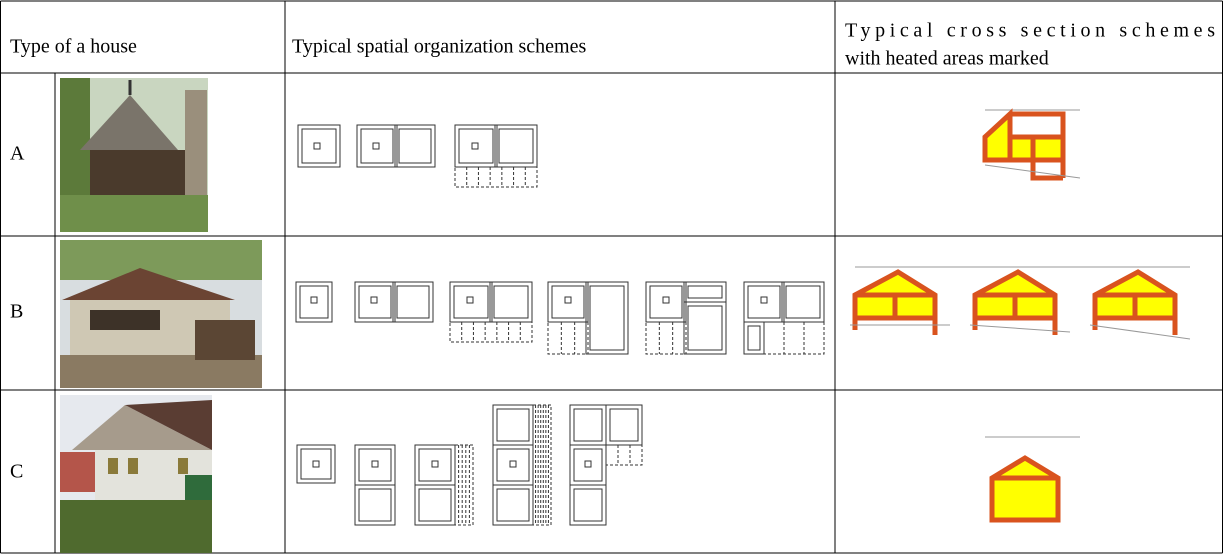  Describe the element at coordinates (16, 472) in the screenshot. I see `row-label: C` at that location.